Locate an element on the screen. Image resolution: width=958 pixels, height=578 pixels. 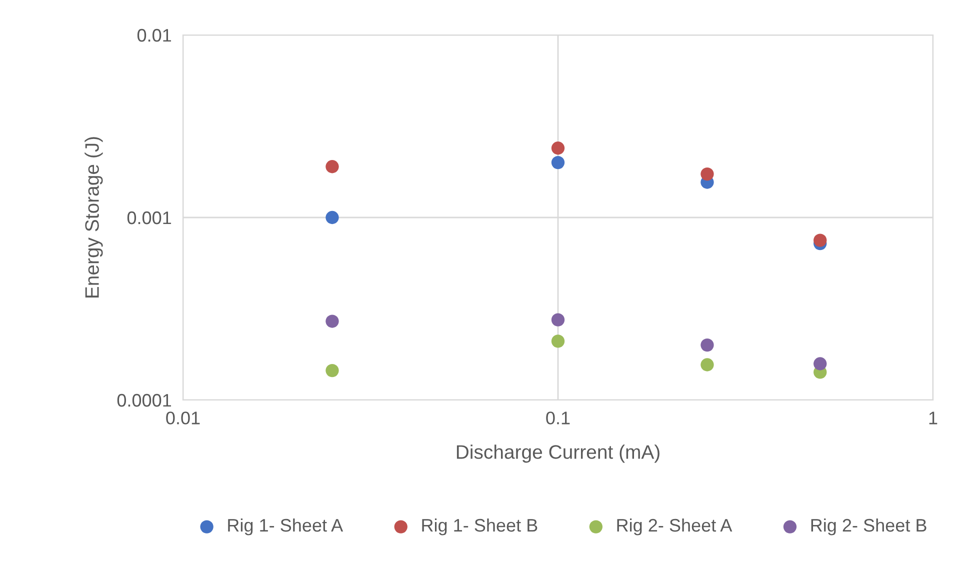
x-tick-label: 0.1 is located at coordinates (558, 418).